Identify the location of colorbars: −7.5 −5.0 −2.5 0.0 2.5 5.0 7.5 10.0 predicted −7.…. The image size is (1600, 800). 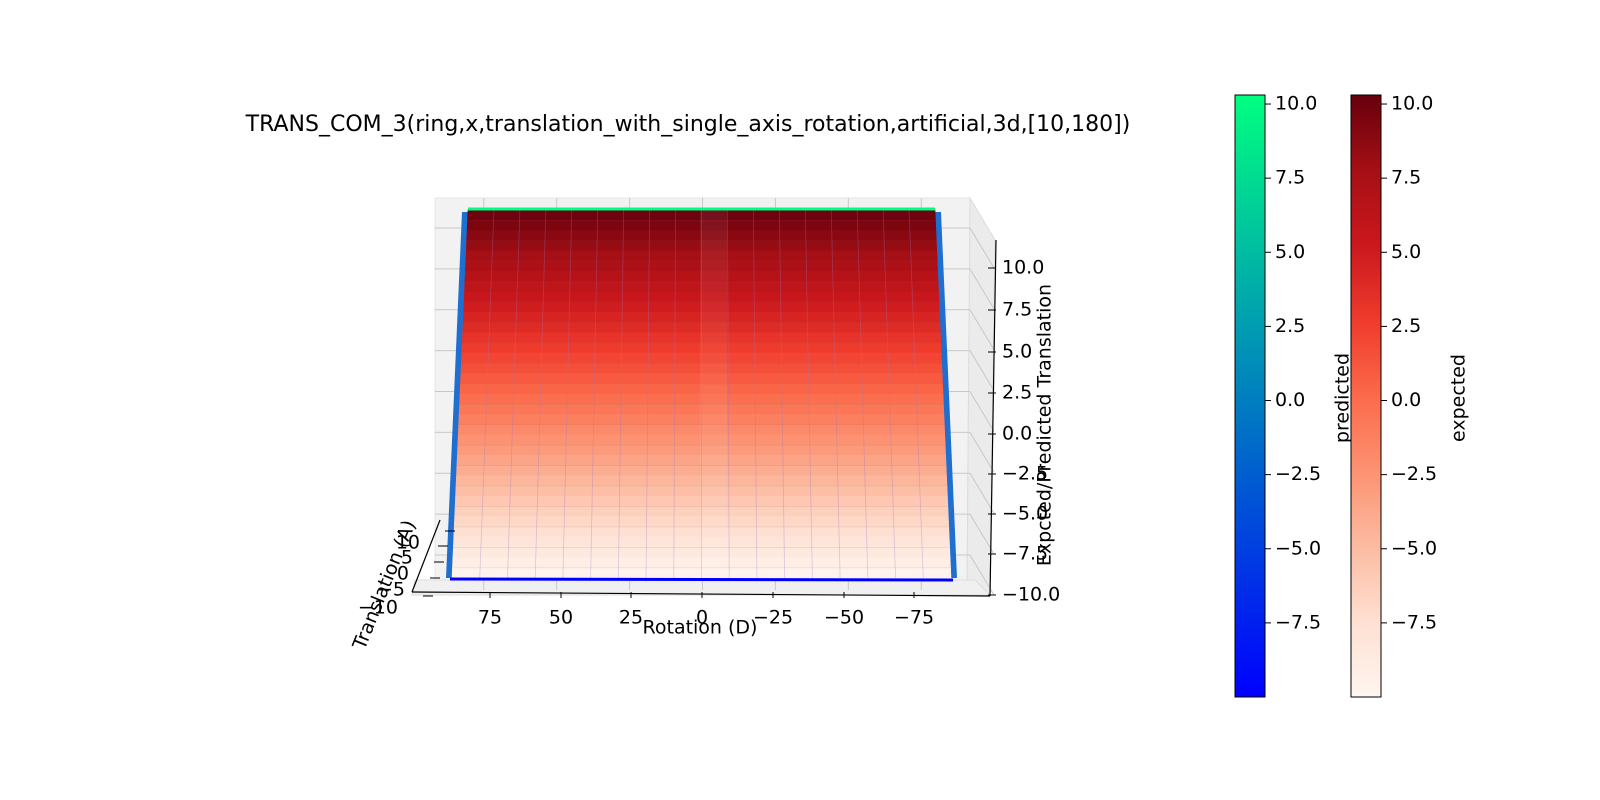
(1352, 395).